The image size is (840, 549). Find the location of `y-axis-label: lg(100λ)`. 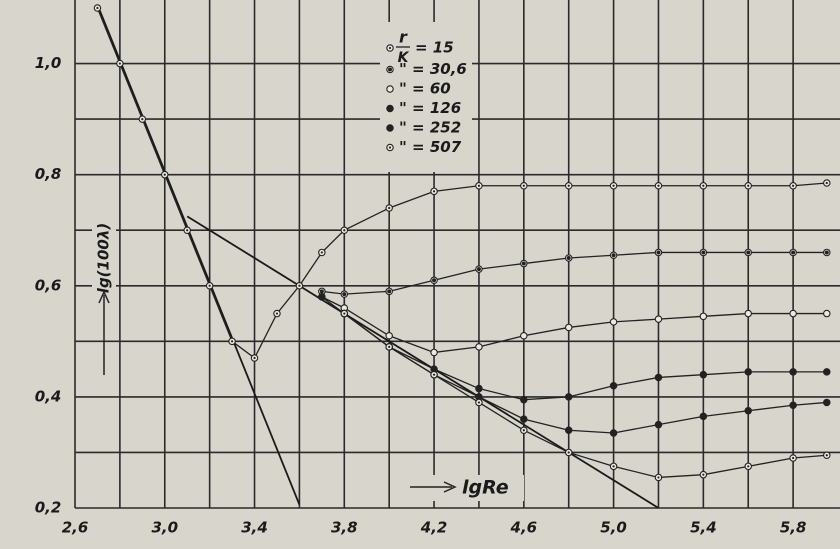

y-axis-label: lg(100λ) is located at coordinates (104, 258).